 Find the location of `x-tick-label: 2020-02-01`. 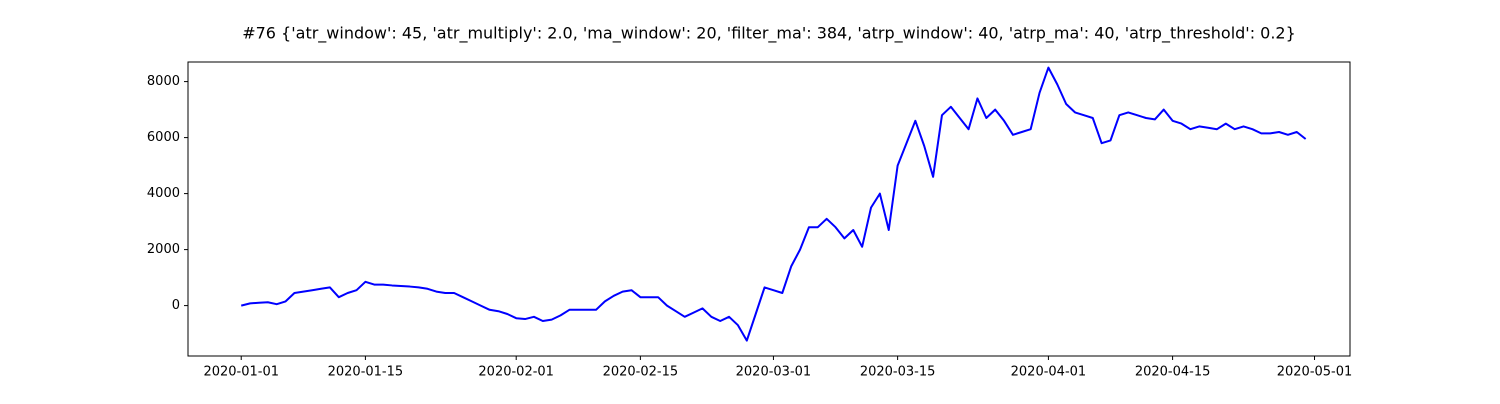

x-tick-label: 2020-02-01 is located at coordinates (516, 372).